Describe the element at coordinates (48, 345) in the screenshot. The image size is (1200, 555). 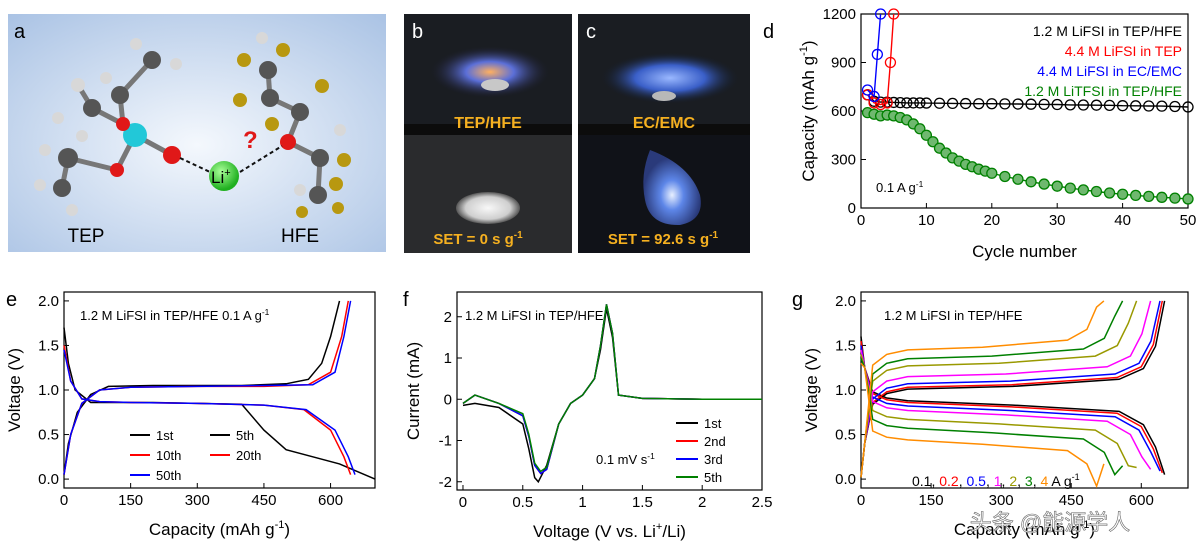
I see `y-tick-label: 1.5` at that location.